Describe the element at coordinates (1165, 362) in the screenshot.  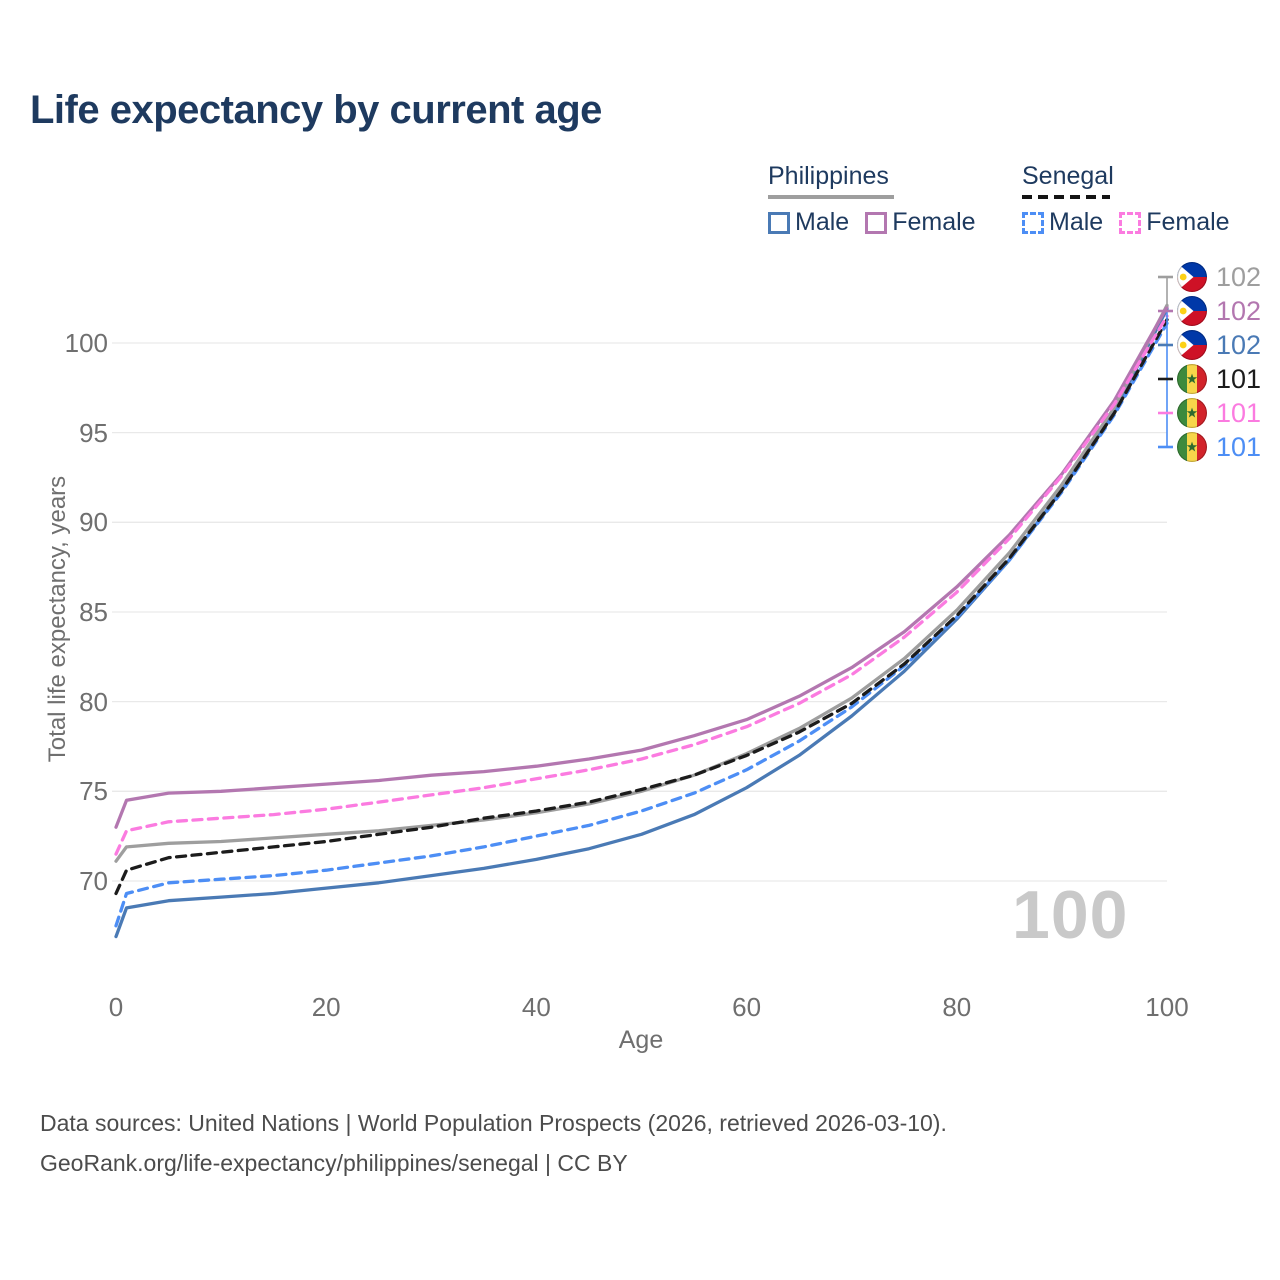
I see `end-label-leader-lines` at that location.